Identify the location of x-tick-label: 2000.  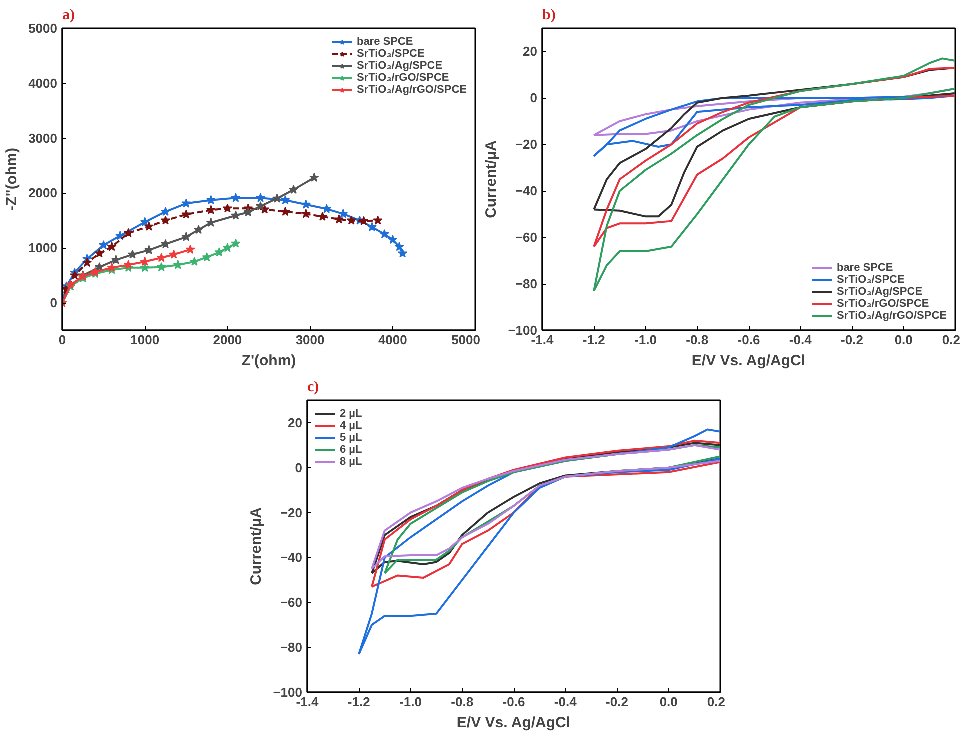
(227, 340).